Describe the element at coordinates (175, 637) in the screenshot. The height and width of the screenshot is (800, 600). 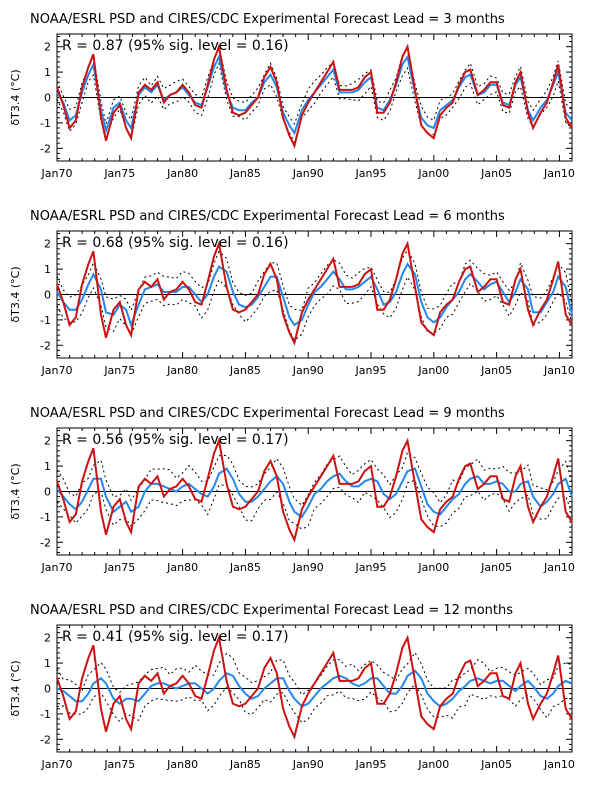
I see `correlation-annotation: R = 0.41 (95% sig. level = 0.17)` at that location.